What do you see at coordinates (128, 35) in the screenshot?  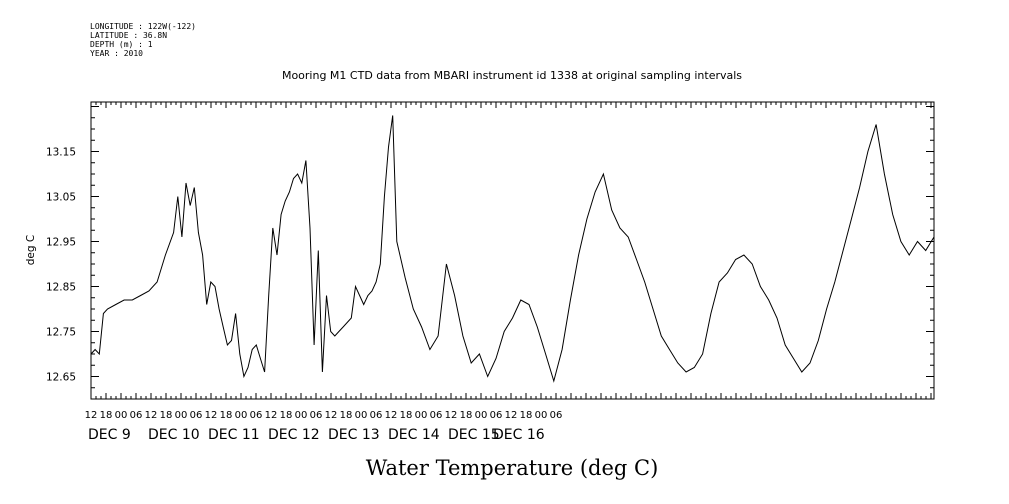 I see `latitude-label: LATITUDE : 36.8N` at bounding box center [128, 35].